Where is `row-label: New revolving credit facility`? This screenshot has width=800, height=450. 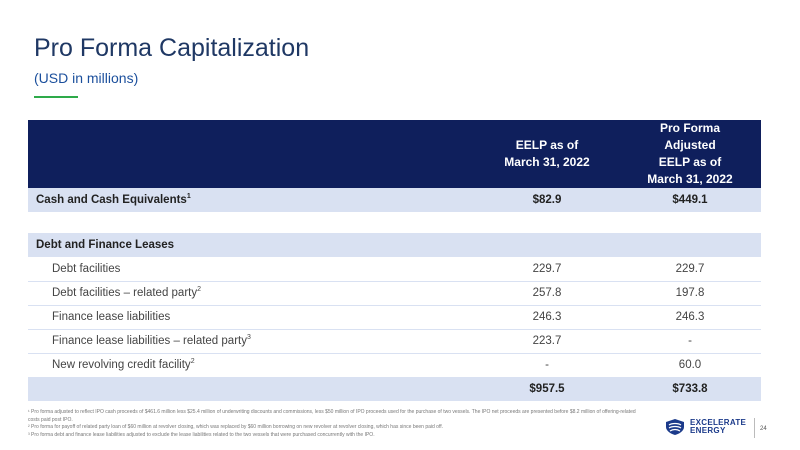
row-label: New revolving credit facility is located at coordinates (121, 365).